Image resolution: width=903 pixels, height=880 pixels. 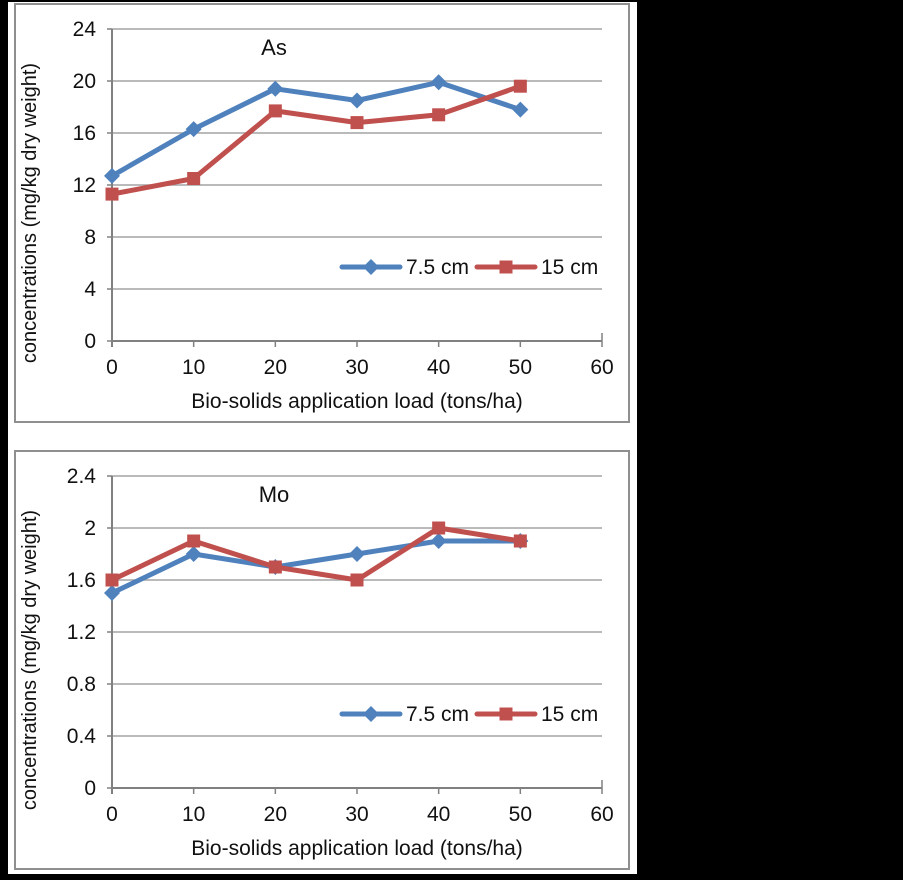 I want to click on y-tick-label: 1.2, so click(x=81, y=632).